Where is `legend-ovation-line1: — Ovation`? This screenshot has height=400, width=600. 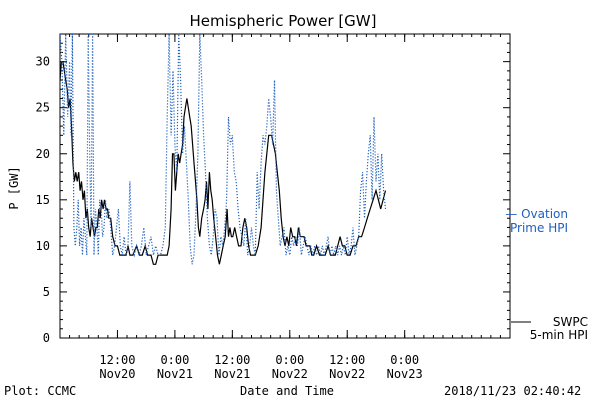 legend-ovation-line1: — Ovation is located at coordinates (536, 214).